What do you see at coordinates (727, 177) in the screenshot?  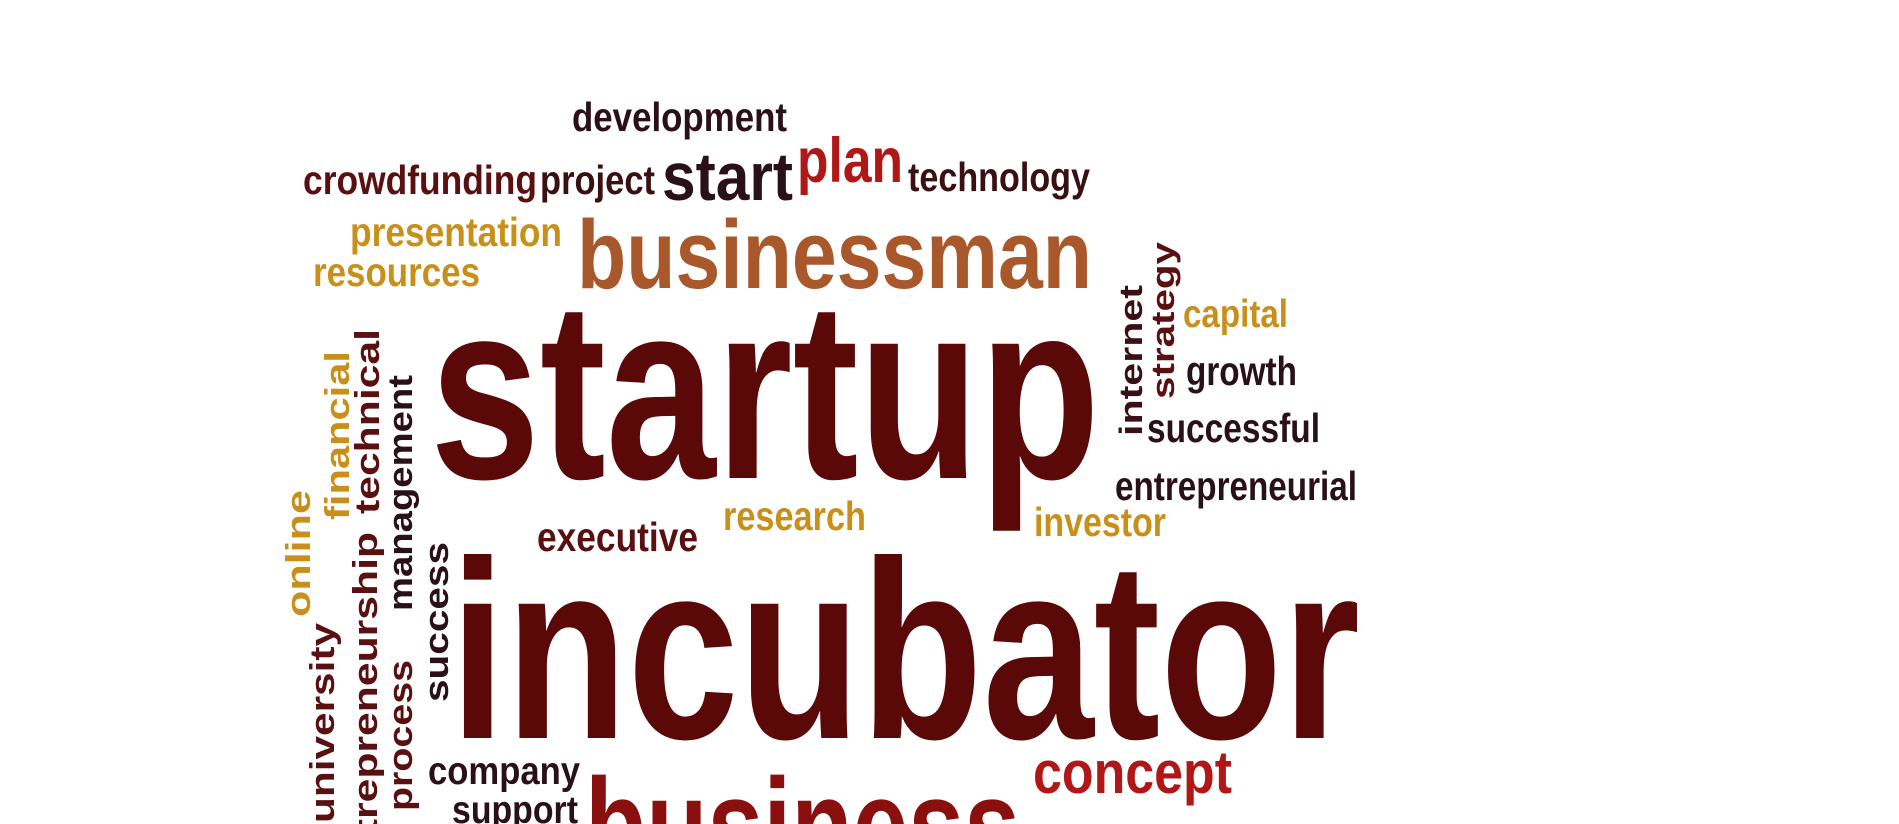 I see `word: start` at bounding box center [727, 177].